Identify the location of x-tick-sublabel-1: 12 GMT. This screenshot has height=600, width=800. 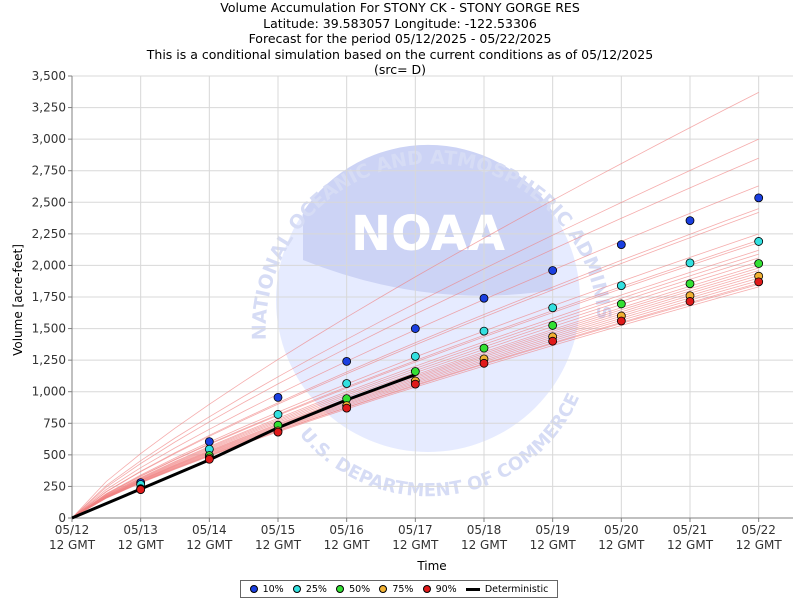
(141, 545).